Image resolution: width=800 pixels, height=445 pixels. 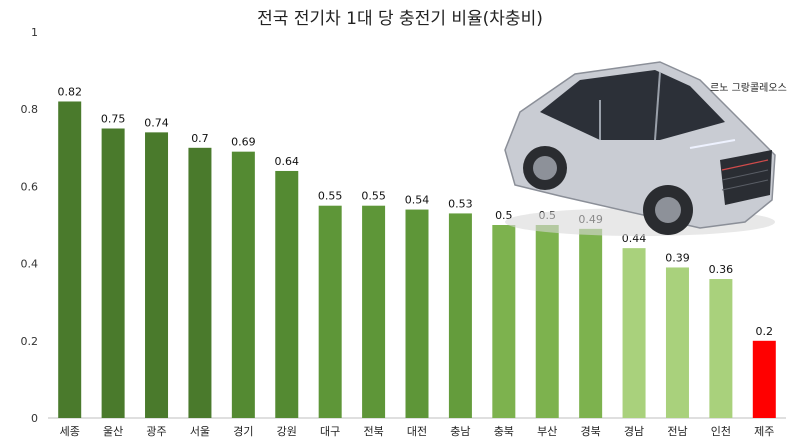 What do you see at coordinates (721, 431) in the screenshot?
I see `x-tick-label: 인천` at bounding box center [721, 431].